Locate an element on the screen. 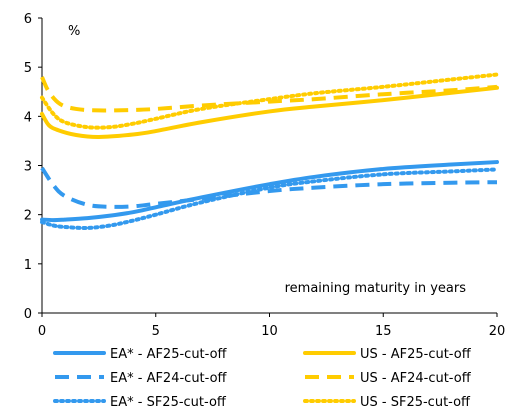  y-axis-ticks: 0 1 2 3 4 5 6 is located at coordinates (33, 167).